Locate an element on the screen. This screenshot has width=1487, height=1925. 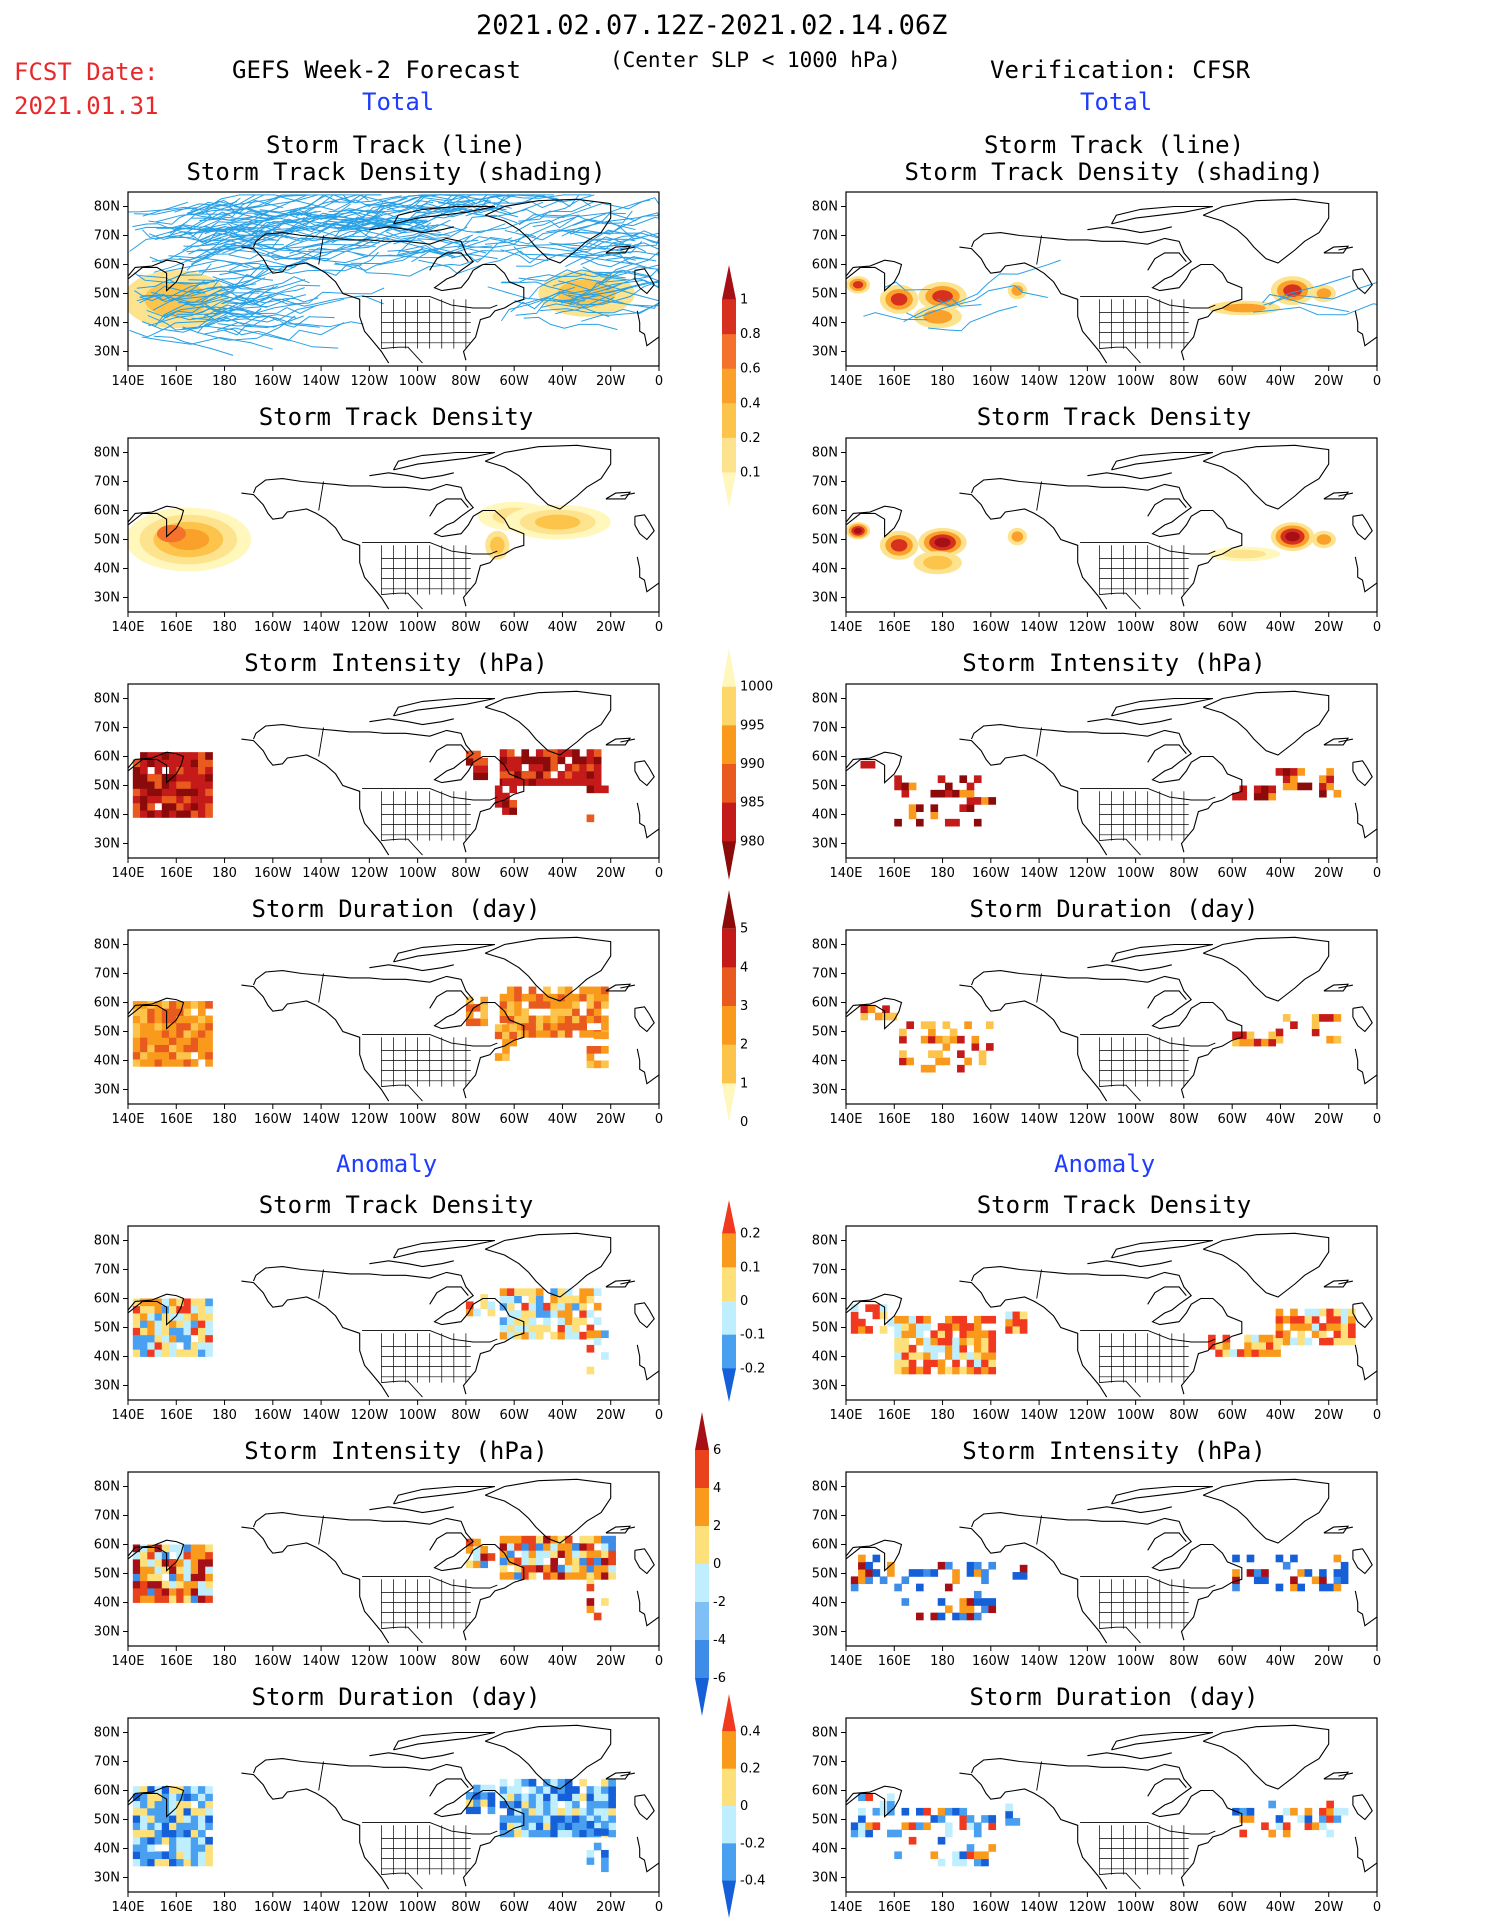
colorbar-label: -4 is located at coordinates (719, 1640).